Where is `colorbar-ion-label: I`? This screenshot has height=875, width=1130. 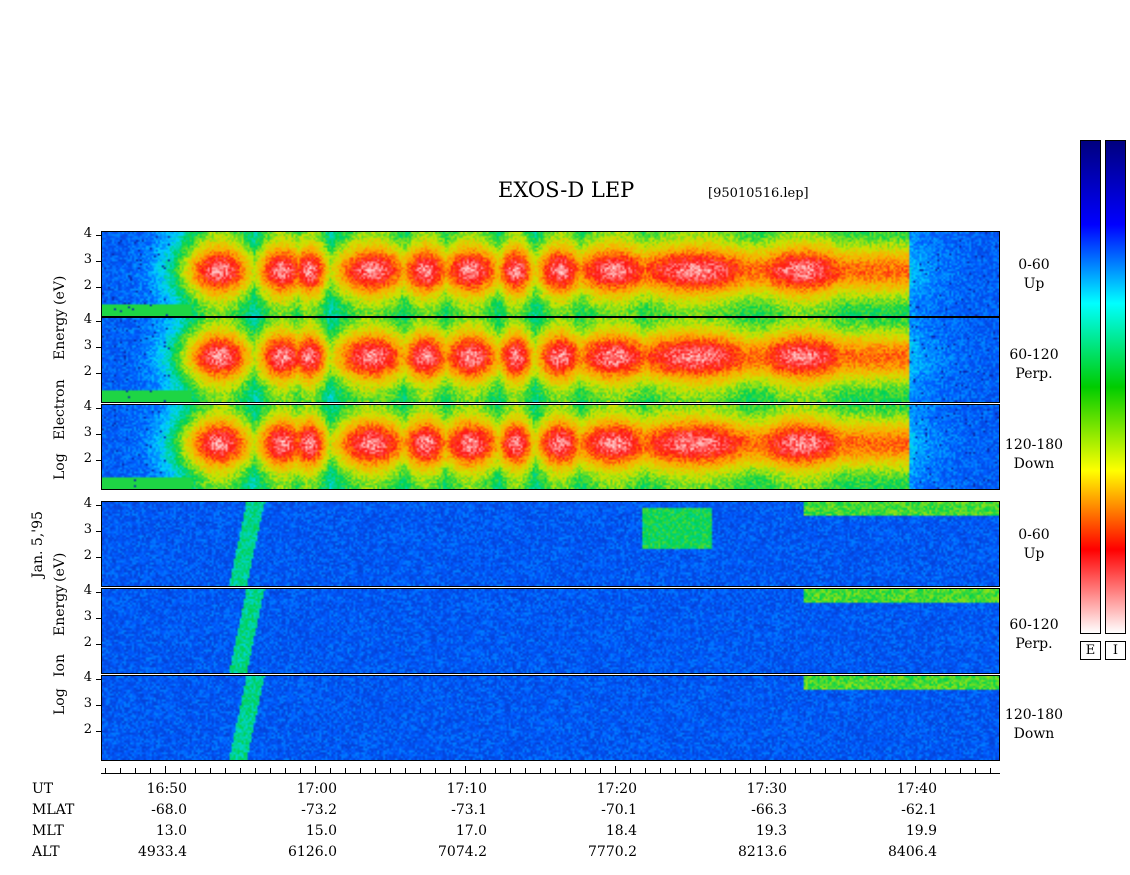
colorbar-ion-label: I is located at coordinates (1115, 650).